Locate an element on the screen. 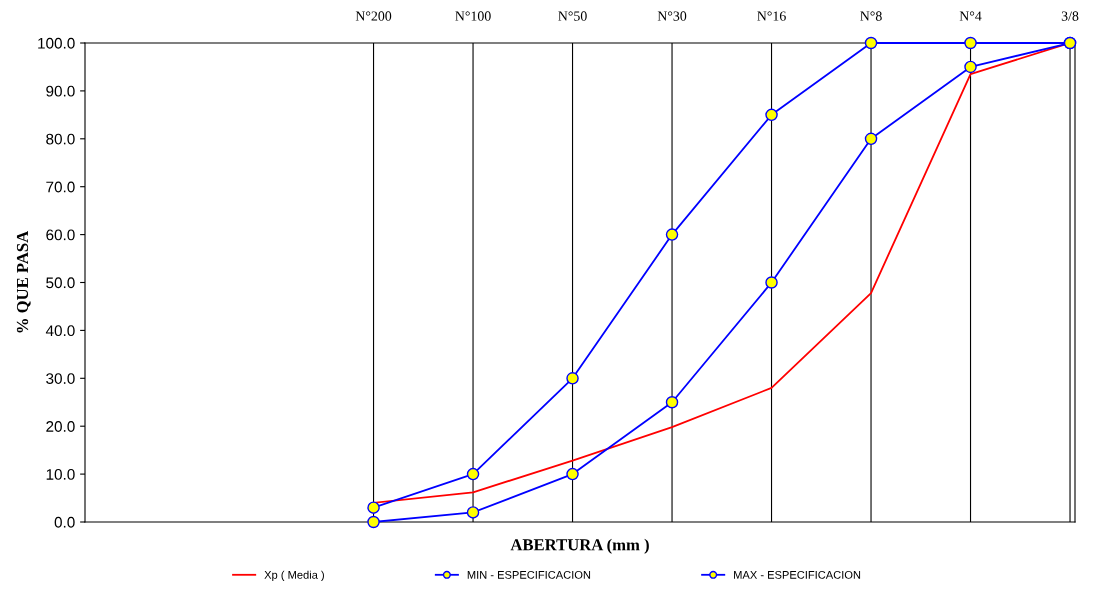 Image resolution: width=1094 pixels, height=591 pixels. y-tick-label: 70.0 is located at coordinates (60, 187).